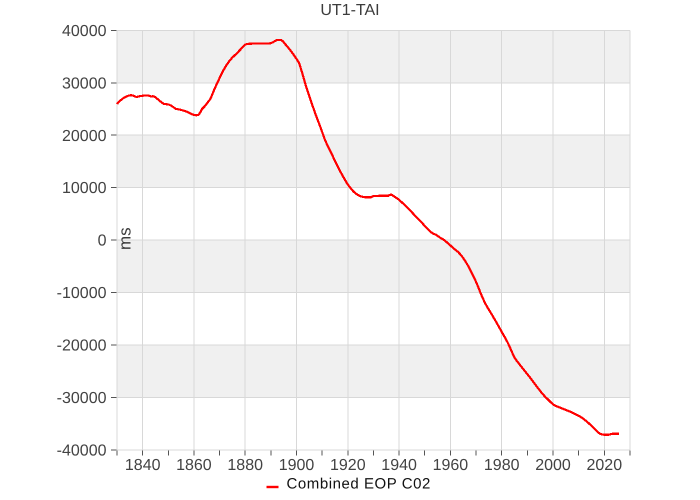  What do you see at coordinates (451, 465) in the screenshot?
I see `svg-text: 1960` at bounding box center [451, 465].